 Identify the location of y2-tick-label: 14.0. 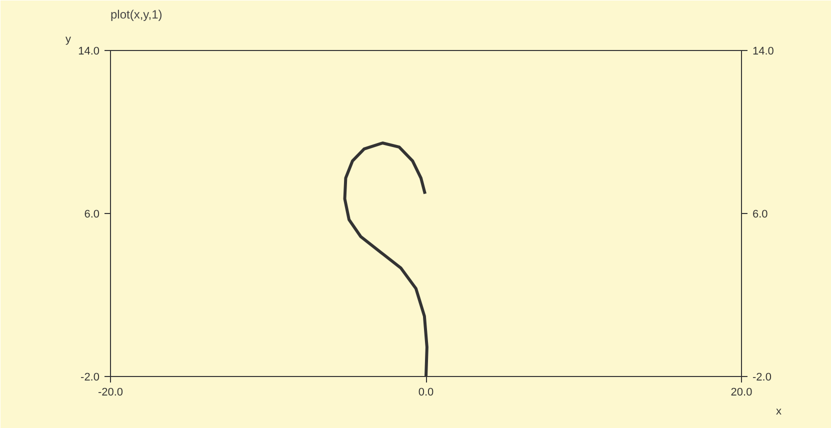
(763, 52).